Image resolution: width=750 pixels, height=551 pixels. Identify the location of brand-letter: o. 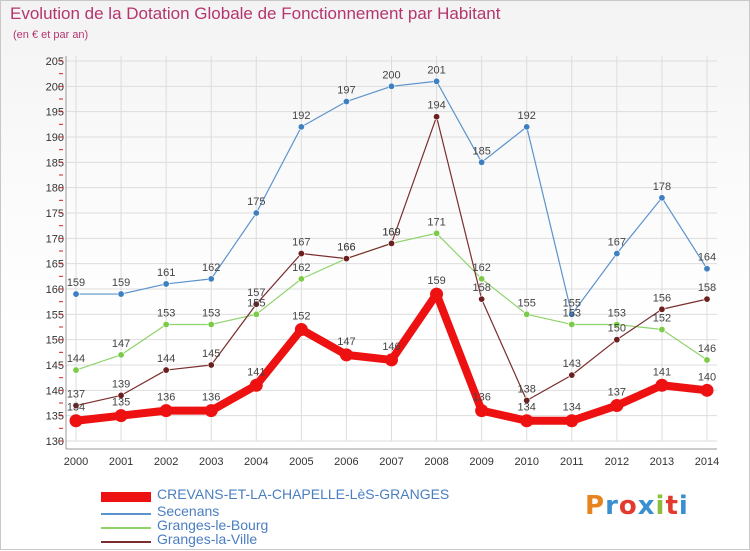
(628, 506).